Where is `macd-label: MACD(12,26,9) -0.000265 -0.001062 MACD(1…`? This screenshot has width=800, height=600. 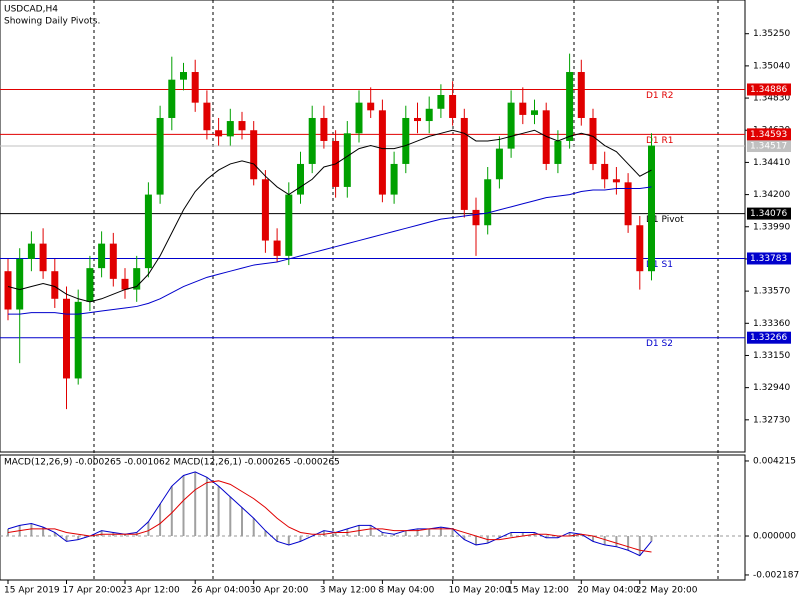
macd-label: MACD(12,26,9) -0.000265 -0.001062 MACD(1… is located at coordinates (172, 463).